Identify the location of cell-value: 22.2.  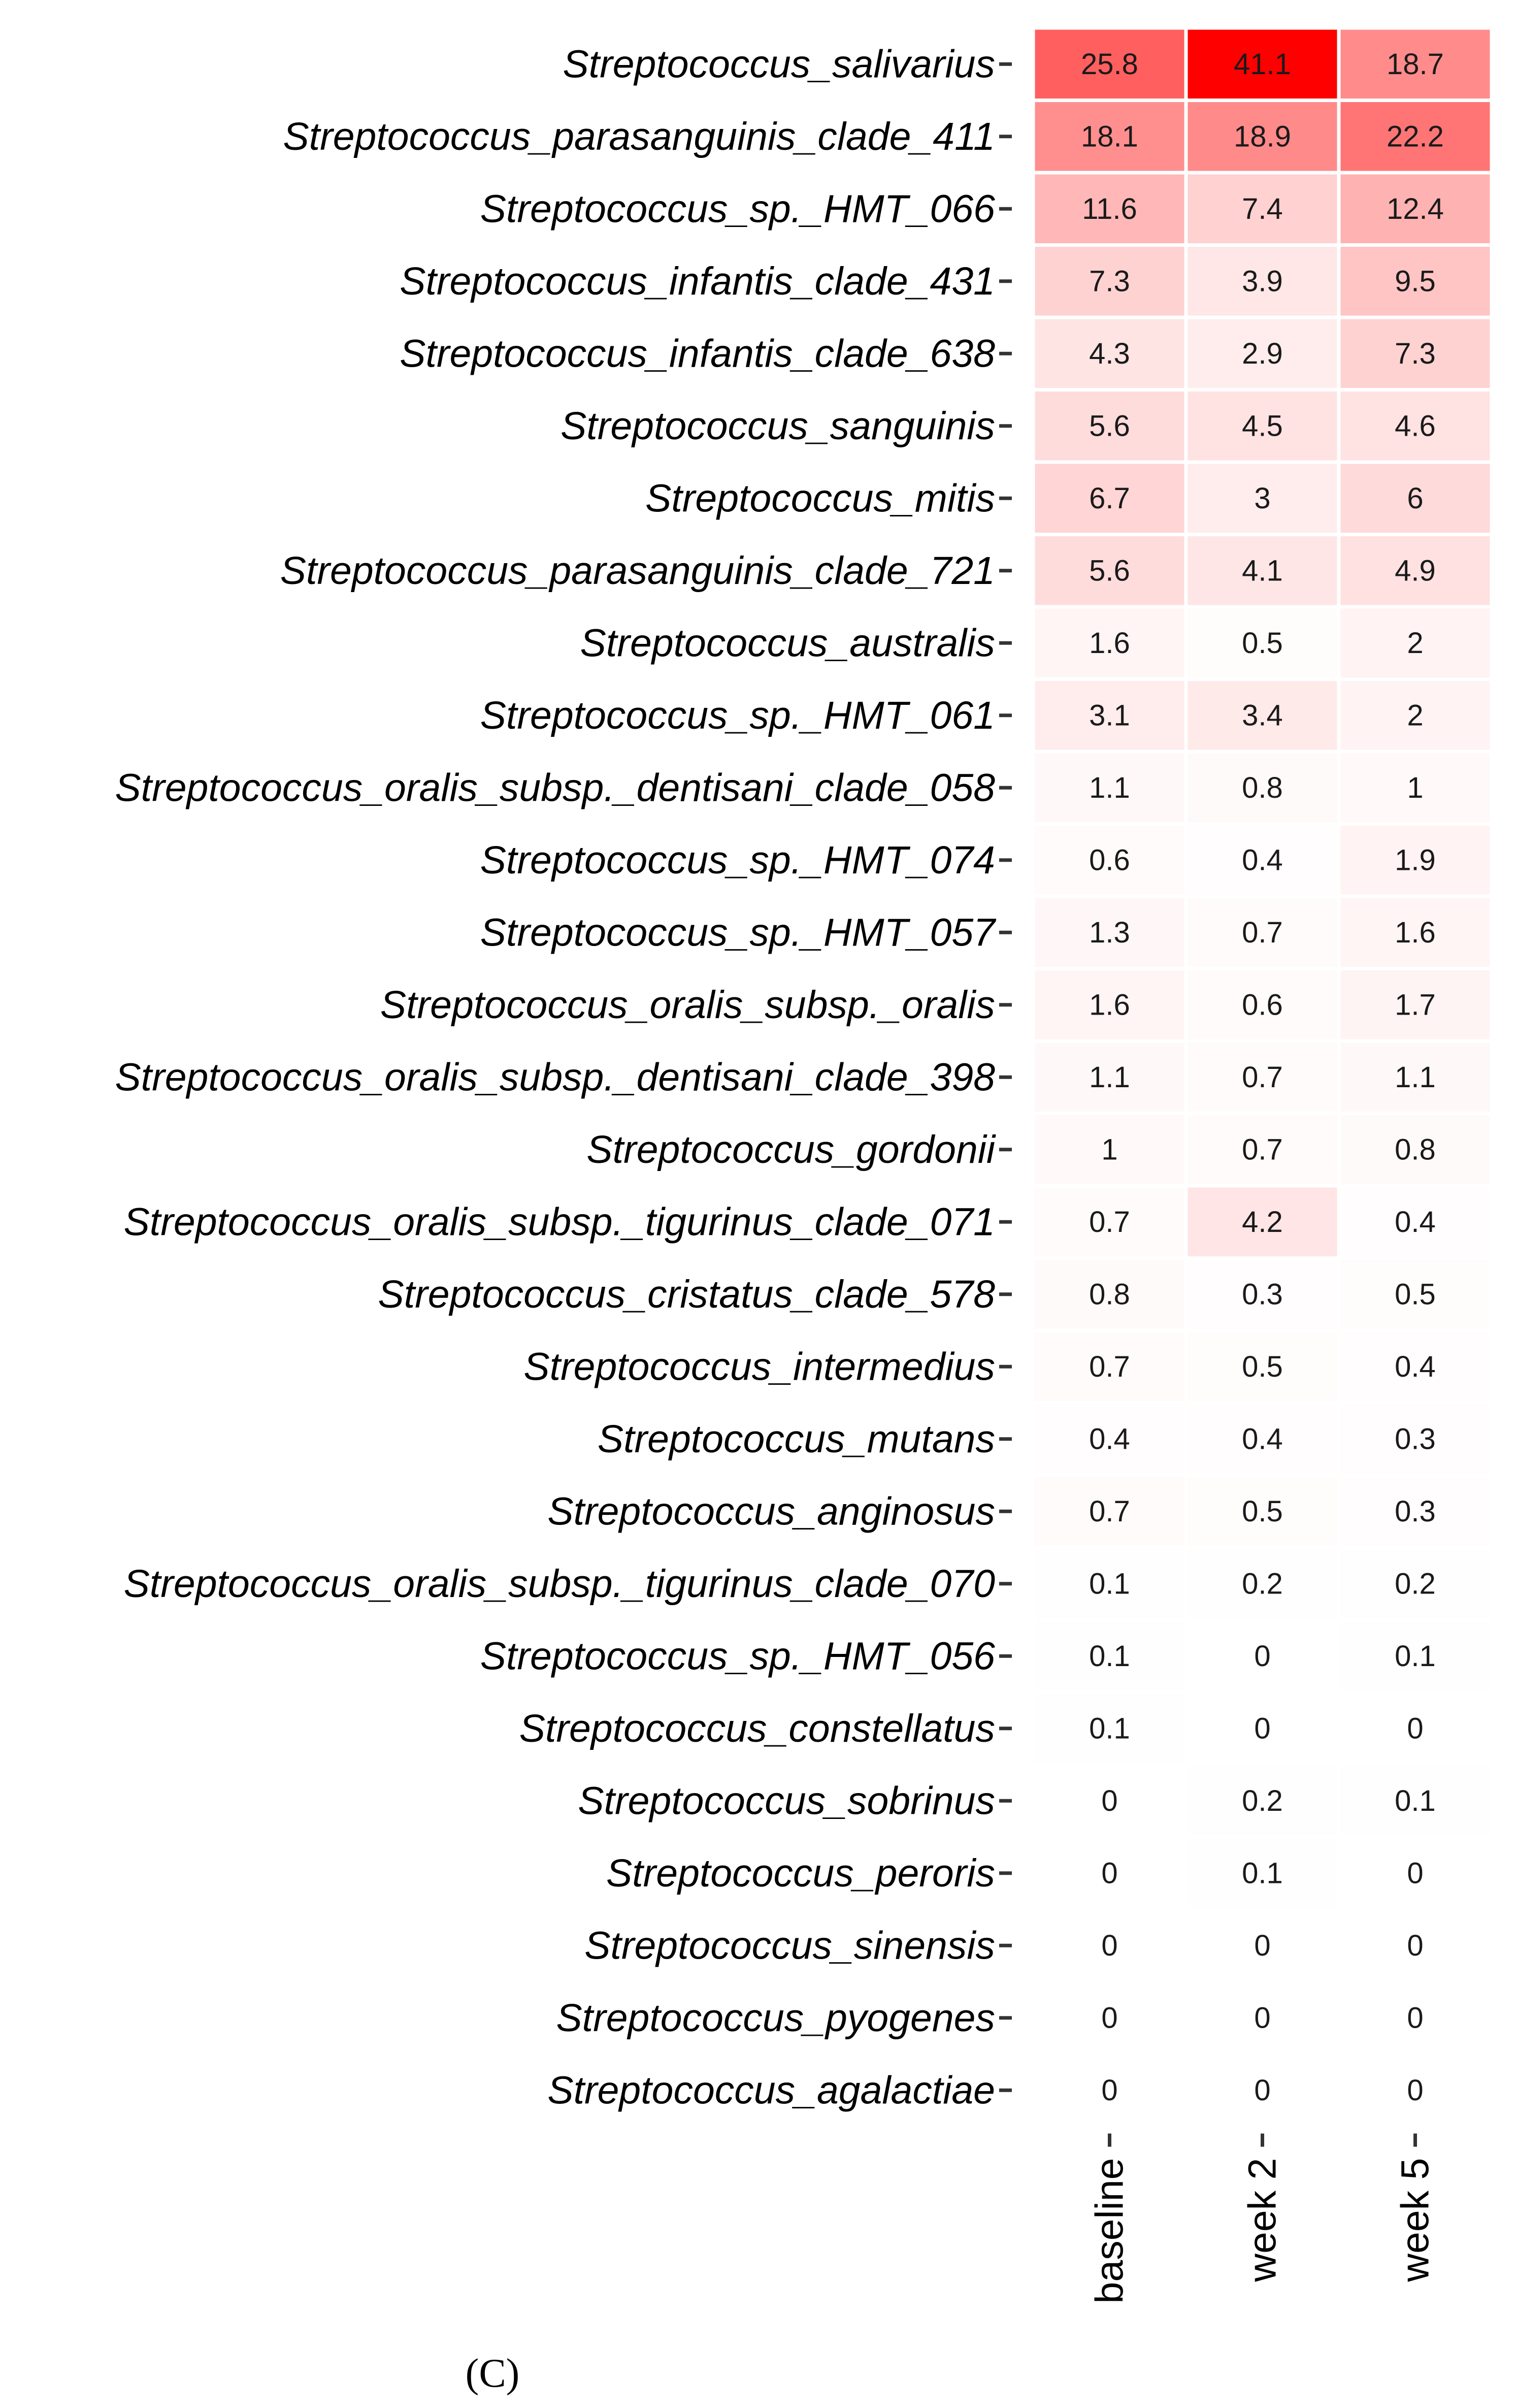
(1415, 136).